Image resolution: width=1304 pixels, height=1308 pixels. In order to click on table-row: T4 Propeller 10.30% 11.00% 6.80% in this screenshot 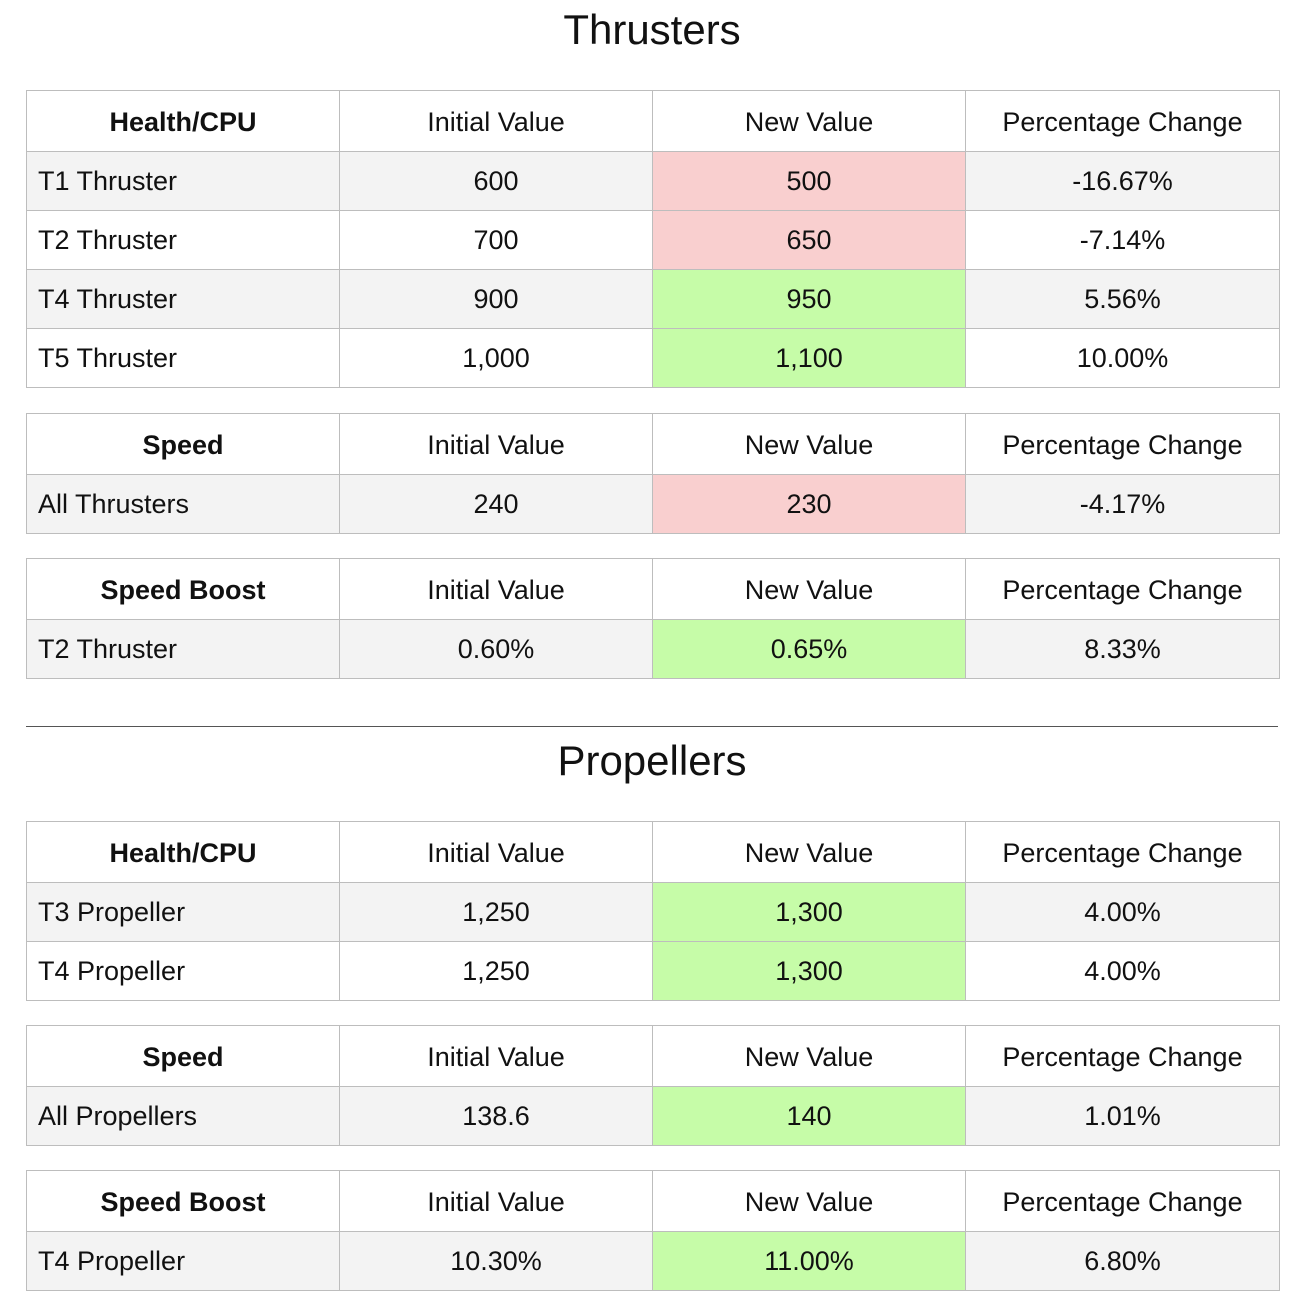, I will do `click(653, 1261)`.